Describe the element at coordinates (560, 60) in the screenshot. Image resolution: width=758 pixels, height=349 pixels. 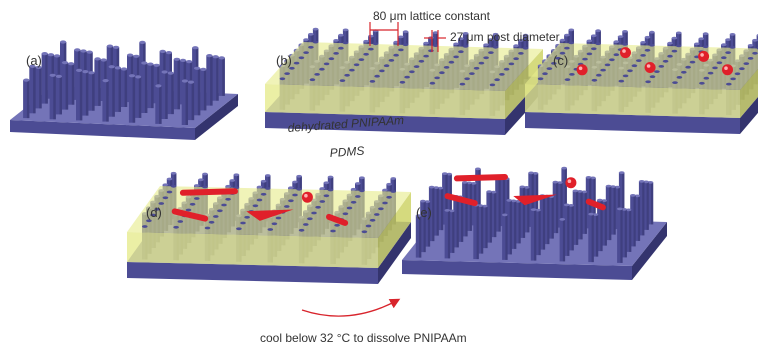
I see `panel-label-c: (c)` at that location.